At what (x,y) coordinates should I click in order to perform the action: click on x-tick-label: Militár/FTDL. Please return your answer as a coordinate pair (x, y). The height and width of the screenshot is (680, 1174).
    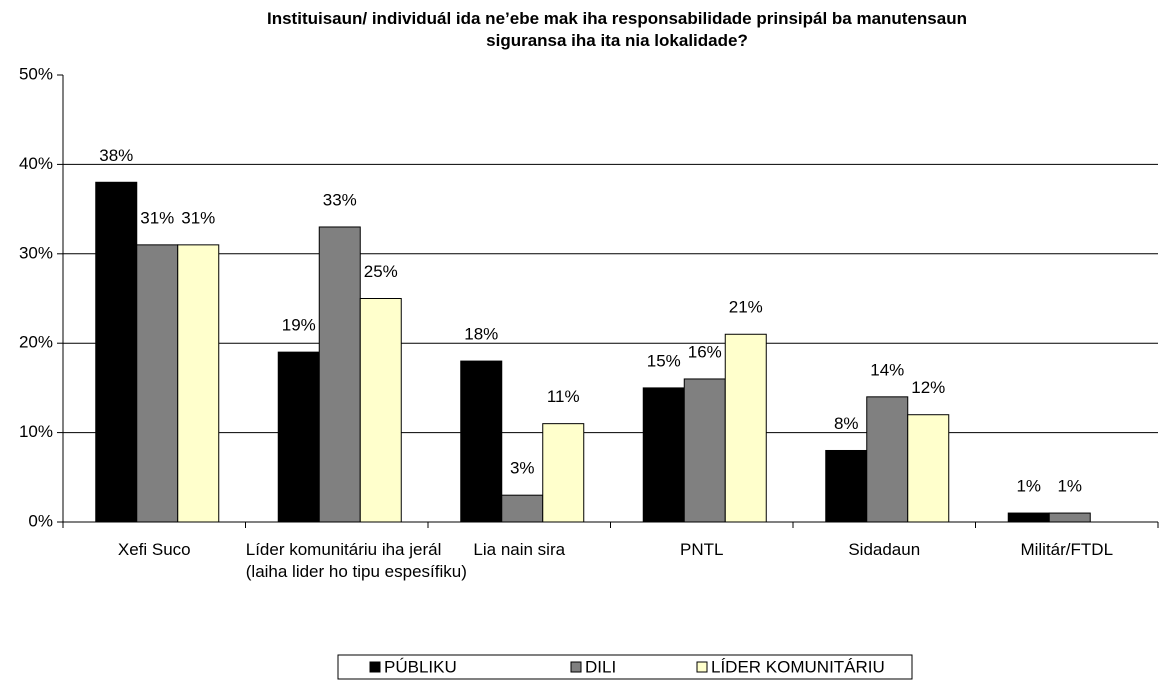
    Looking at the image, I should click on (1067, 549).